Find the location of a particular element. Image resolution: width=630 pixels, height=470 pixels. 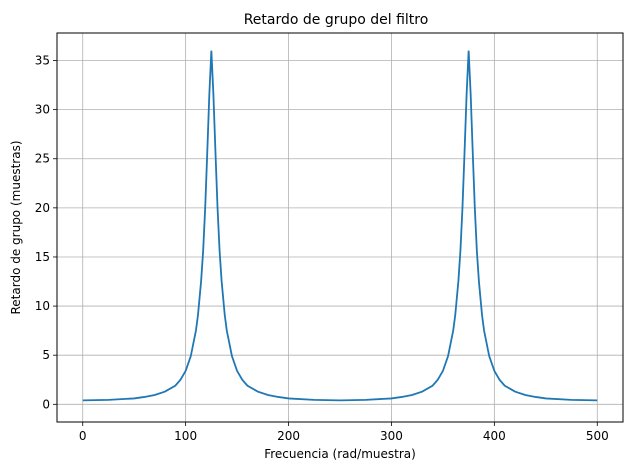

y-tick-label: 15 is located at coordinates (42, 257).